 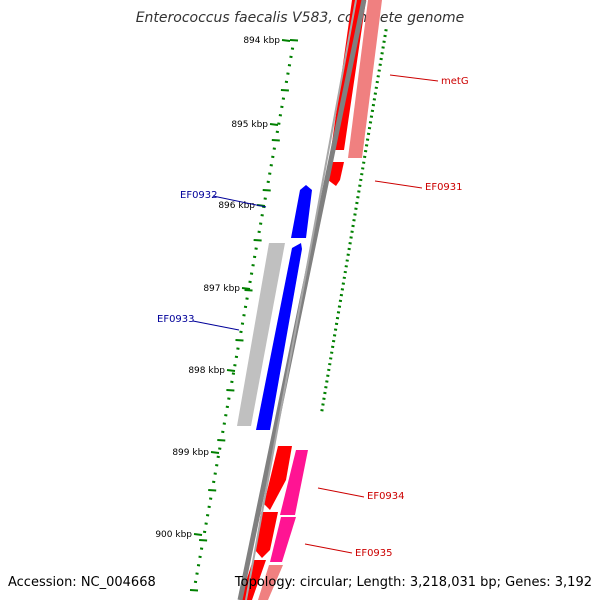 I want to click on gene-metg-light, so click(x=365, y=79).